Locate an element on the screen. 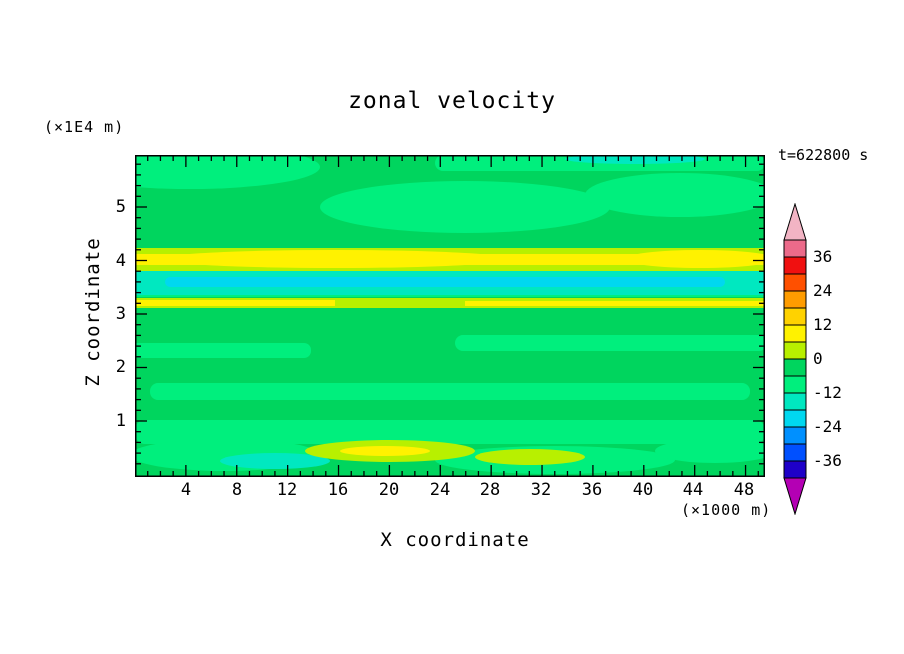  x-tick-label: 4 is located at coordinates (186, 490).